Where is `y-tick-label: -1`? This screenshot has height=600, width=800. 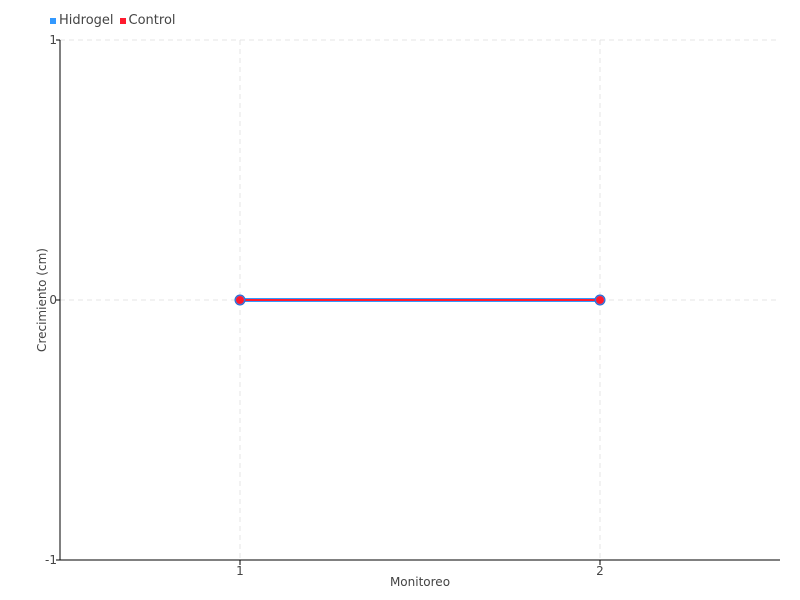
y-tick-label: -1 is located at coordinates (51, 560).